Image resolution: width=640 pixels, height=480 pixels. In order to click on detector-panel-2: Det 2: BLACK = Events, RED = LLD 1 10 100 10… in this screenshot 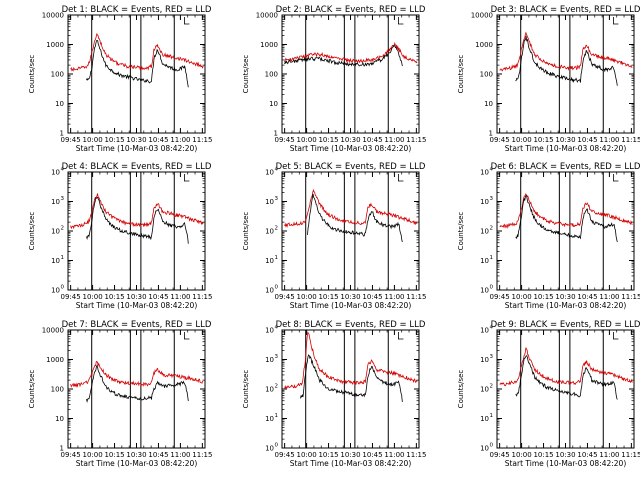, I will do `click(334, 79)`.